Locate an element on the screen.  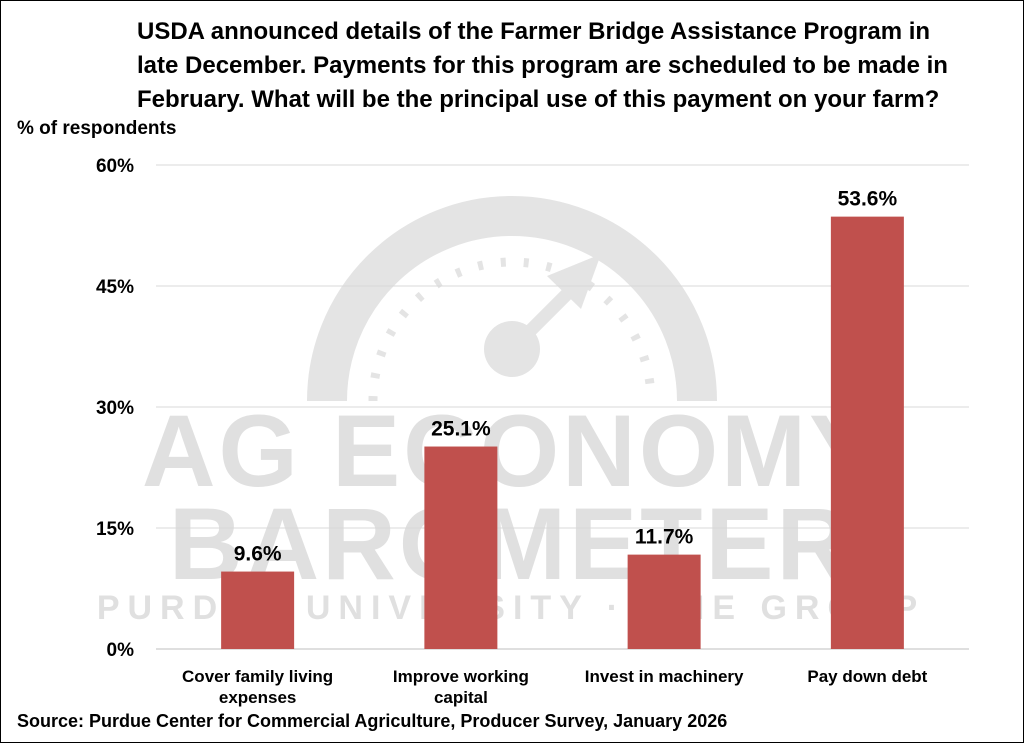
category-label: Improve working capital is located at coordinates (461, 687).